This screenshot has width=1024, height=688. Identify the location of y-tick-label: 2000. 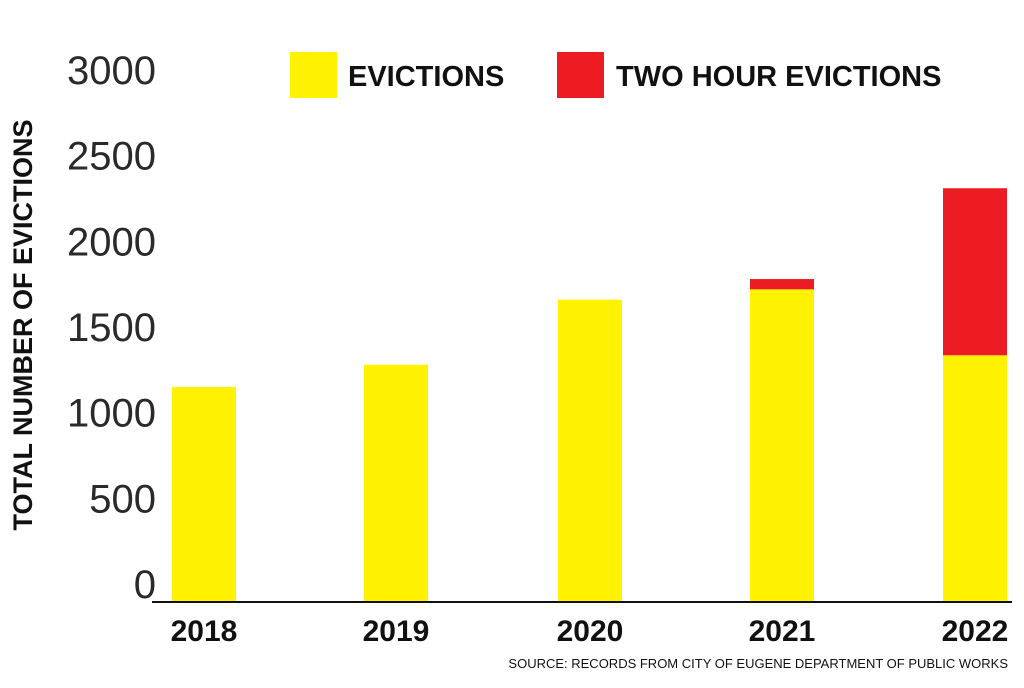
(111, 242).